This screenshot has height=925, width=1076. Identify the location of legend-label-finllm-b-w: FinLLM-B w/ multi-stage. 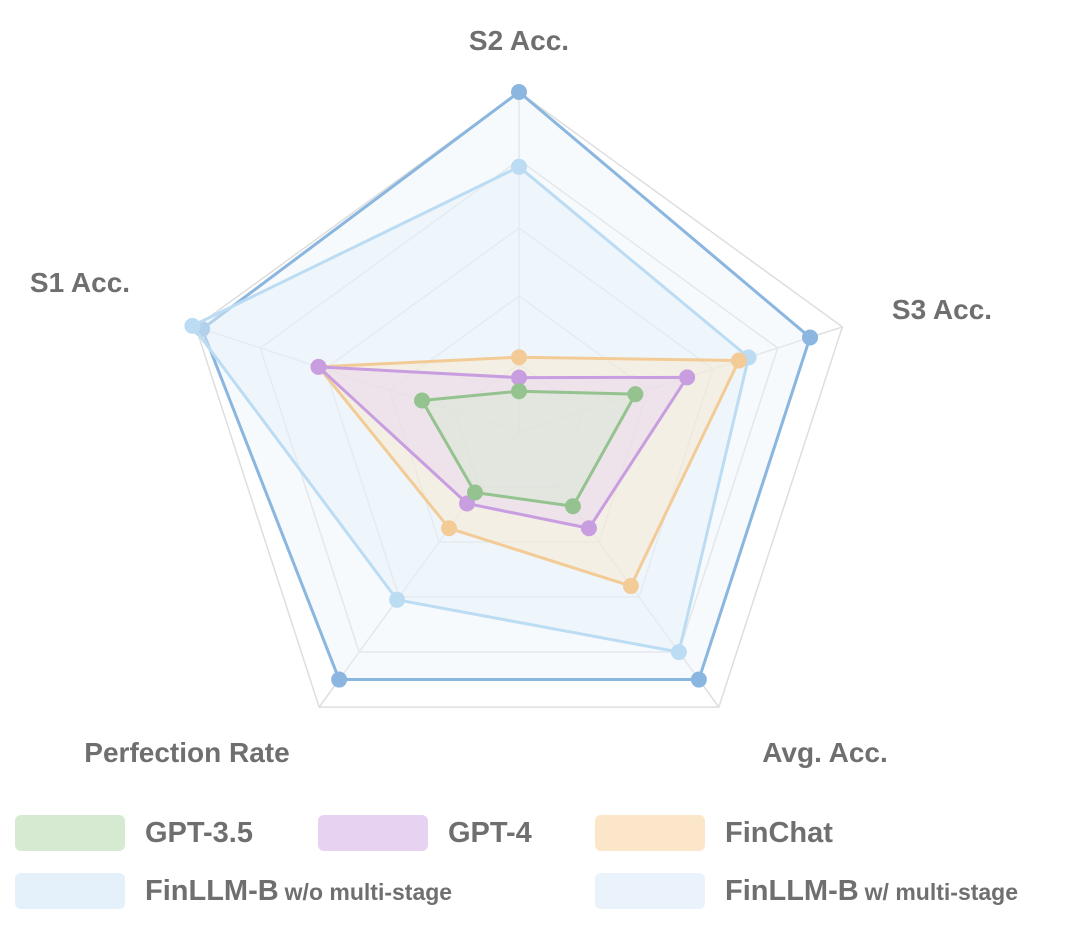
(871, 891).